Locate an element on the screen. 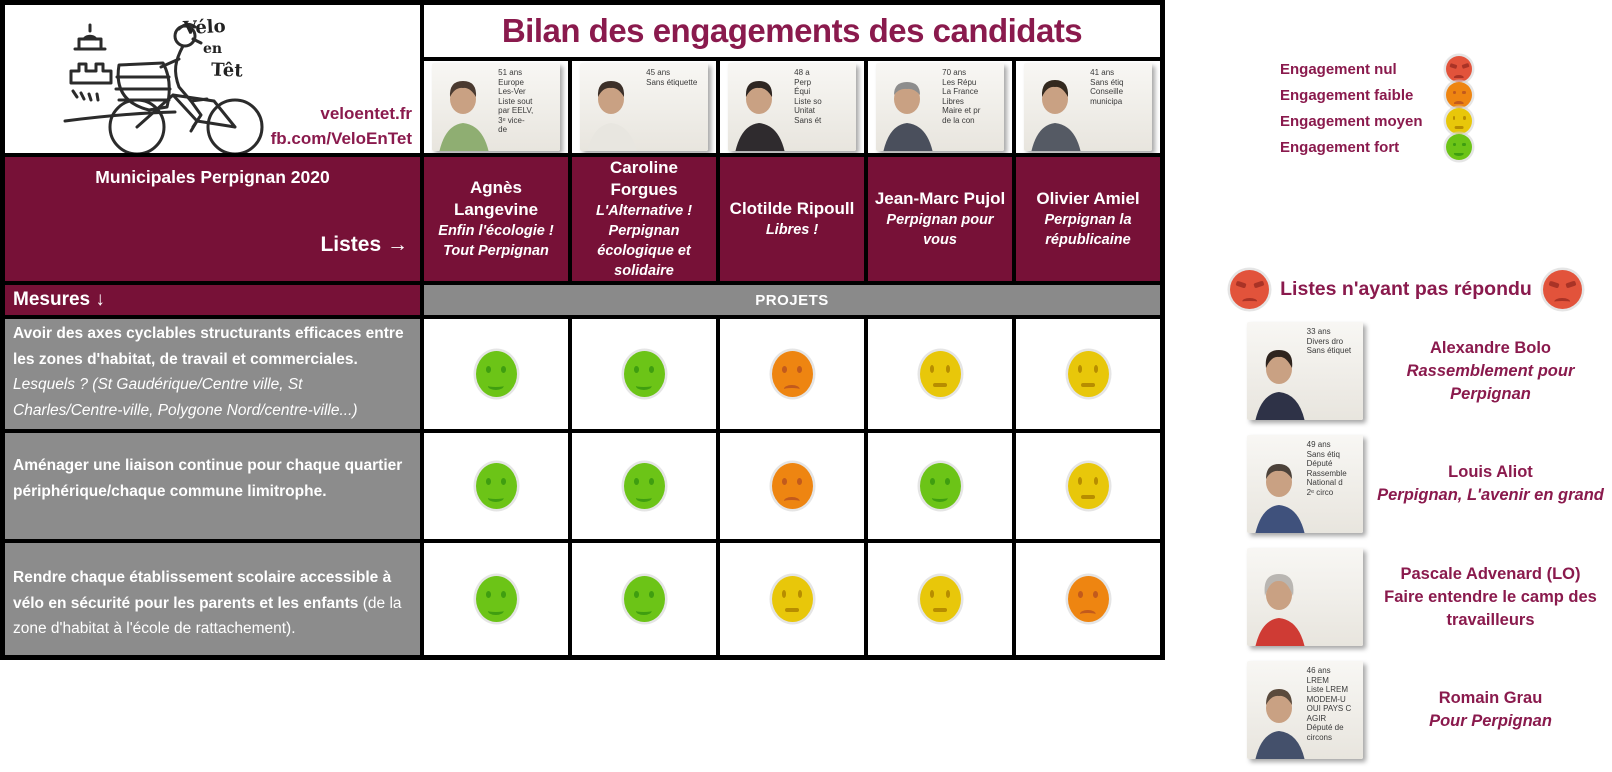  non-responder-list-name: Rassemblement pour Perpignan is located at coordinates (1490, 382).